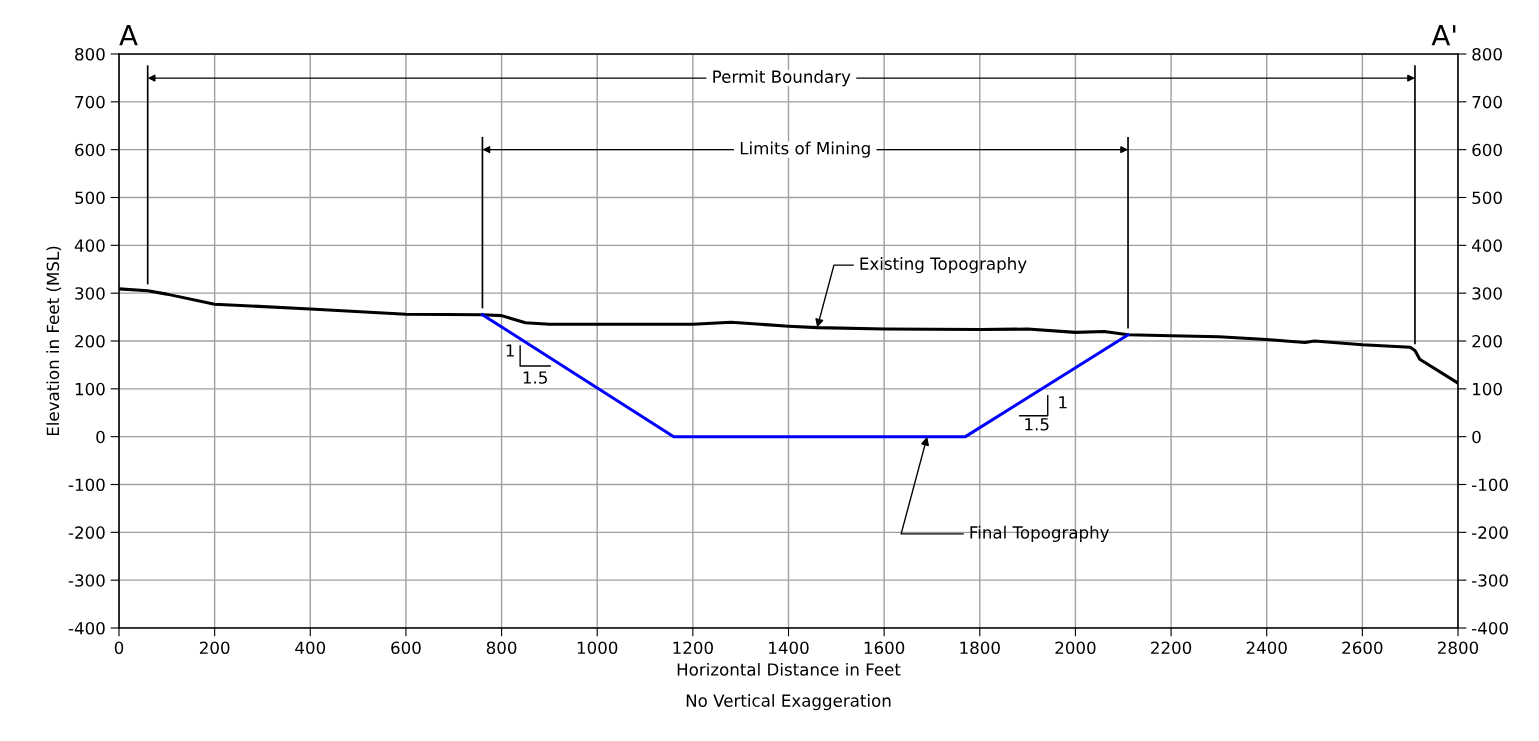 This screenshot has width=1539, height=741. I want to click on annotation: Final Topography, so click(1040, 533).